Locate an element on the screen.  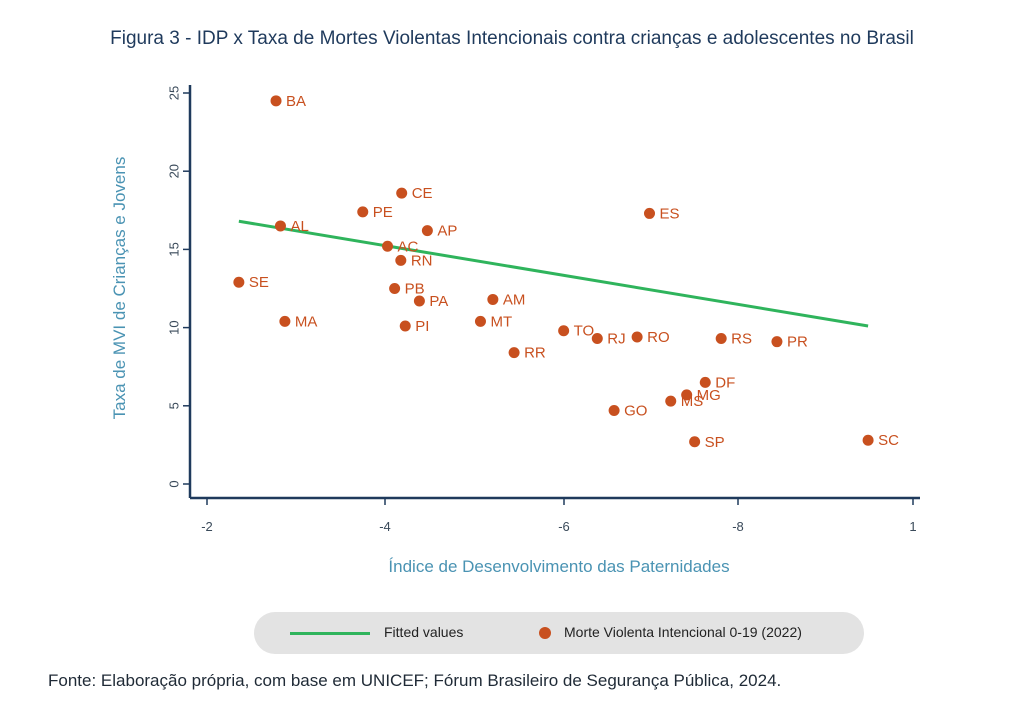
x-tick-label: -8 is located at coordinates (738, 526).